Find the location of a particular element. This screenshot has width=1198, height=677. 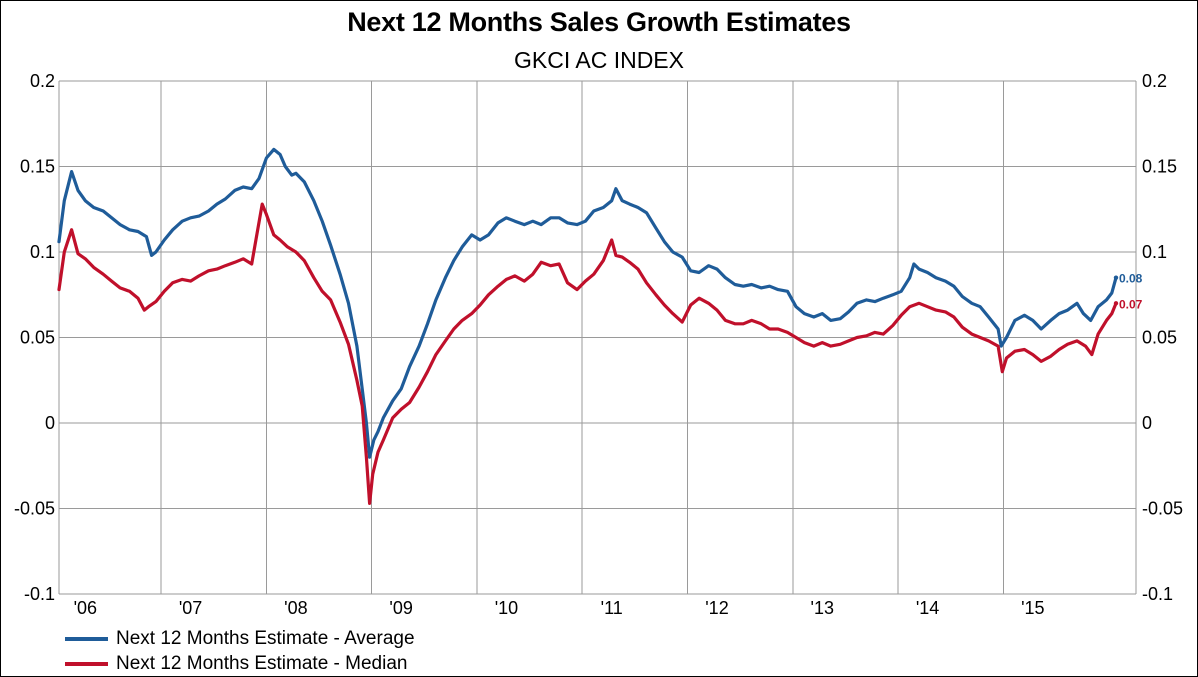

legend-label-average: Next 12 Months Estimate - Average is located at coordinates (265, 638).